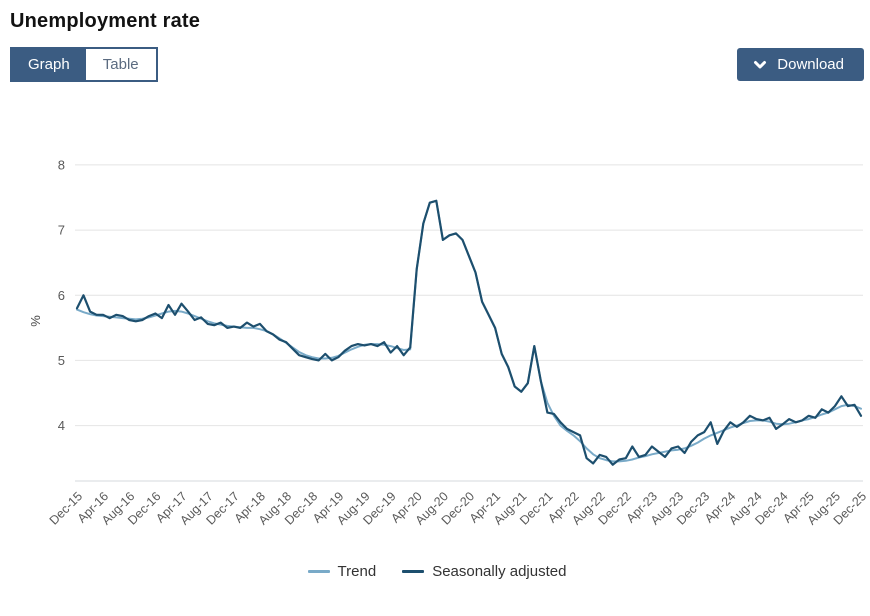  I want to click on legend-item-trend: Trend, so click(342, 571).